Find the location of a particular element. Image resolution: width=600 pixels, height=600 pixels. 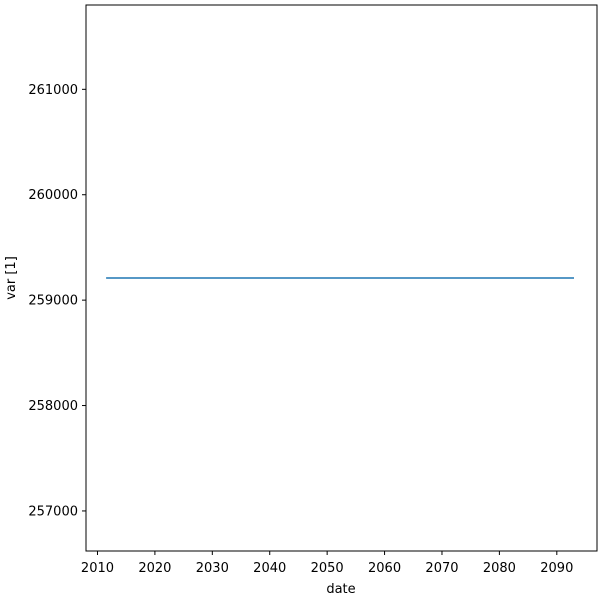

y-tick-label: 261000 is located at coordinates (53, 90).